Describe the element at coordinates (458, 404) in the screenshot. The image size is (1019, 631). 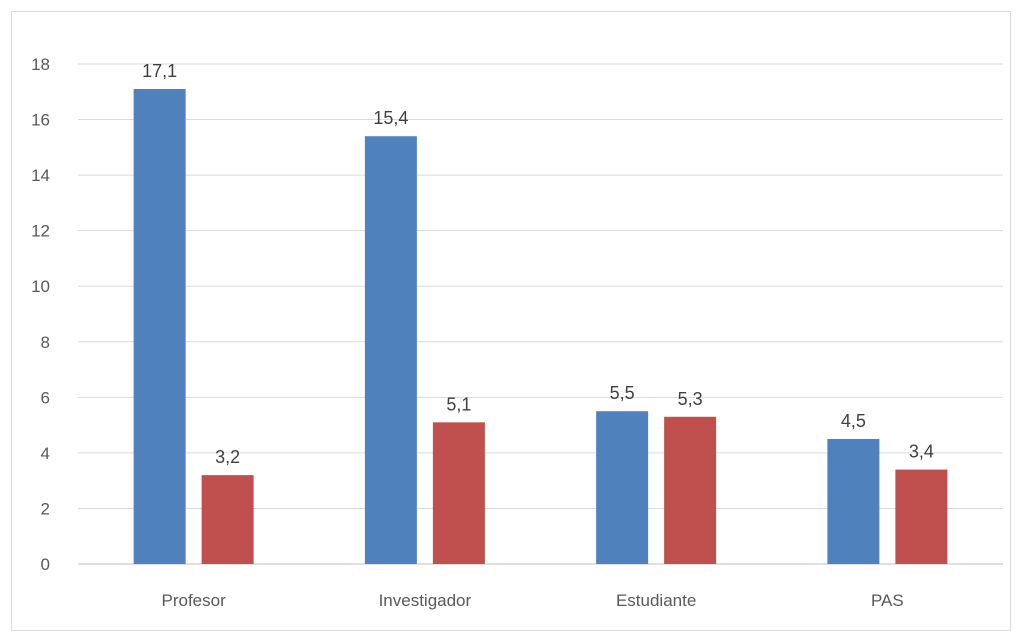
I see `data-label: 5,1` at that location.